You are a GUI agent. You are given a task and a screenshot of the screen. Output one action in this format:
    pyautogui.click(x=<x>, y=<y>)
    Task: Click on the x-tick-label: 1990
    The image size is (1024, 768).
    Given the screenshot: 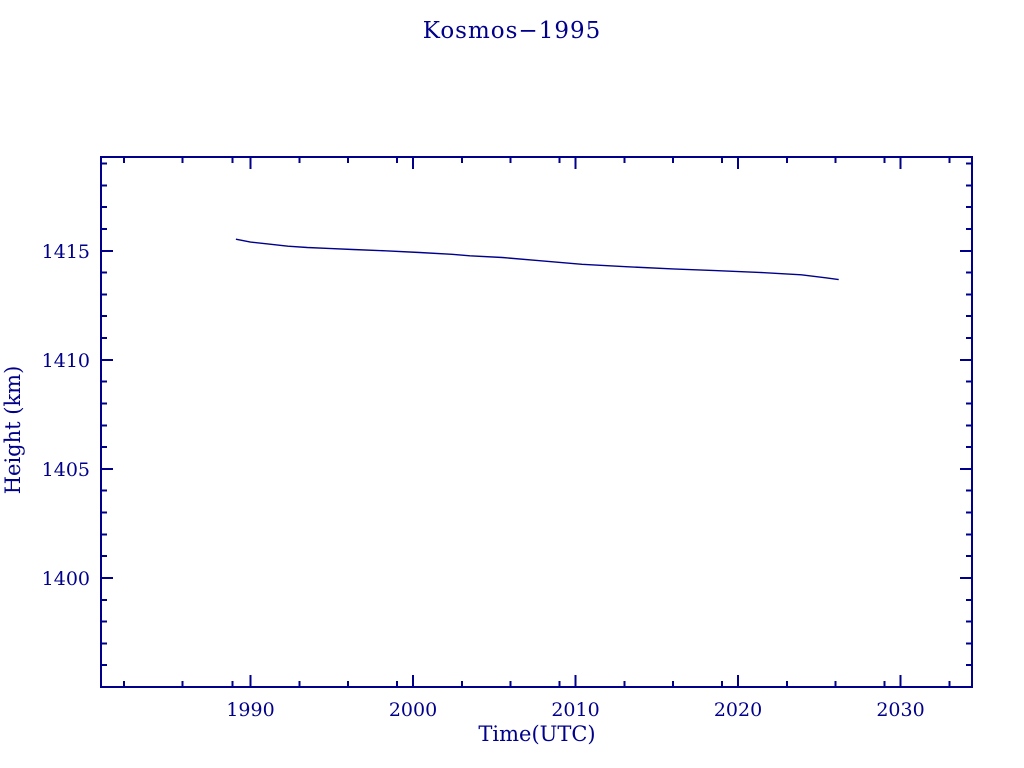 What is the action you would take?
    pyautogui.click(x=250, y=710)
    